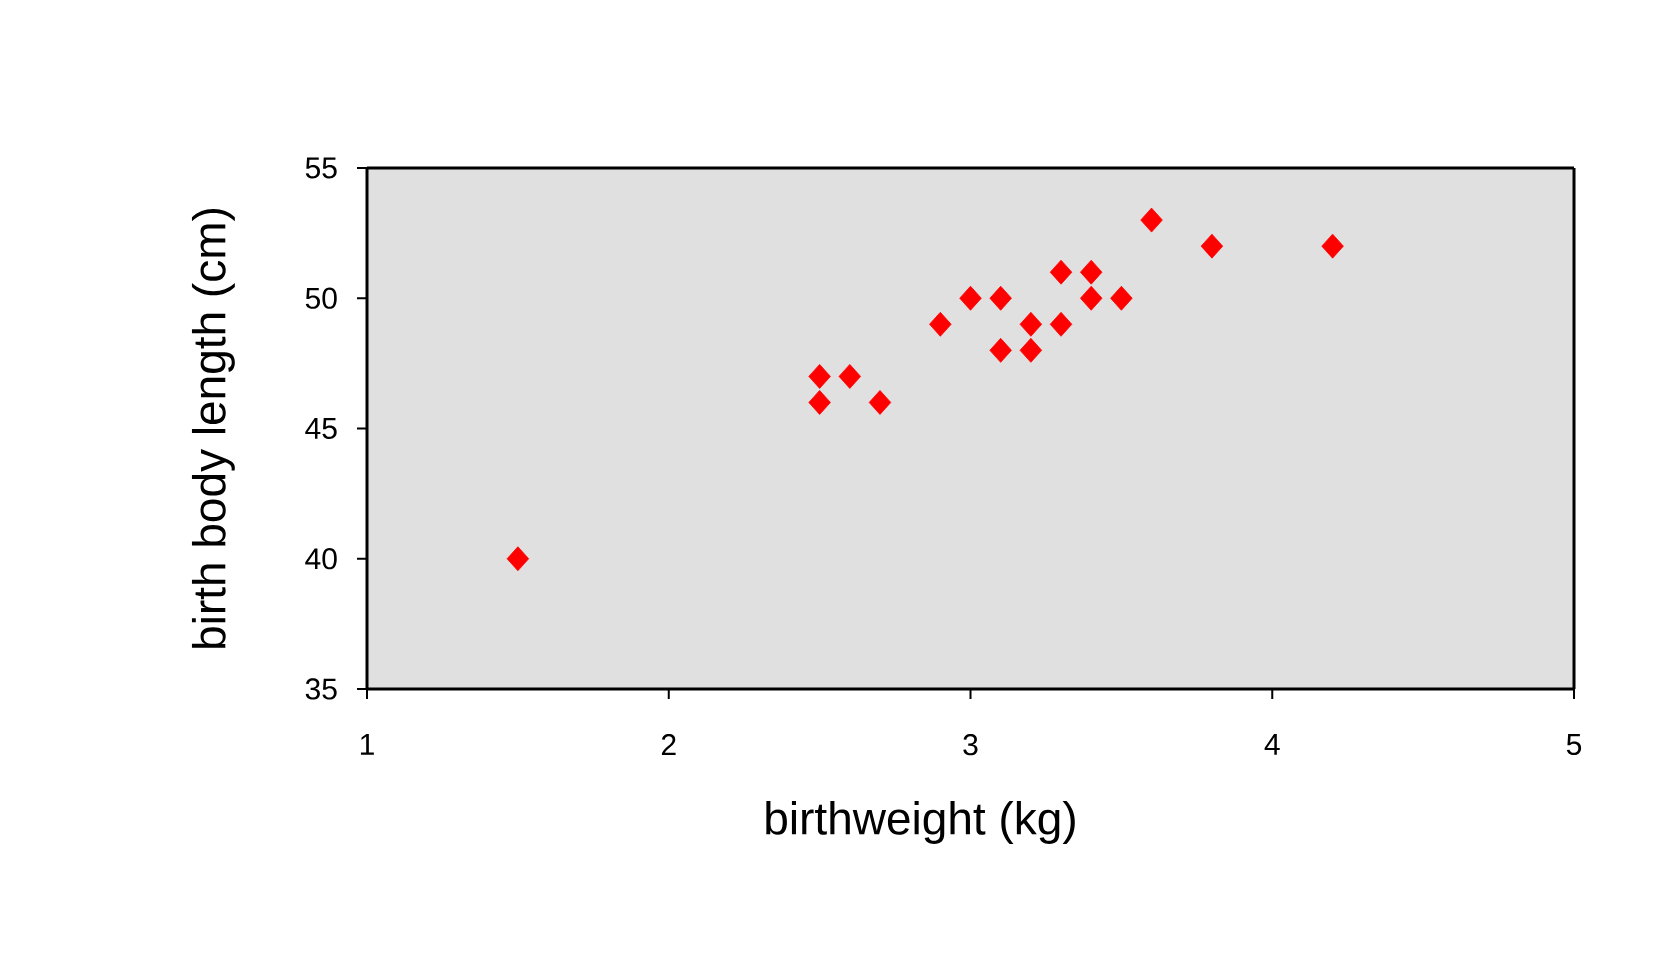  I want to click on y-tick-label: 40, so click(321, 559).